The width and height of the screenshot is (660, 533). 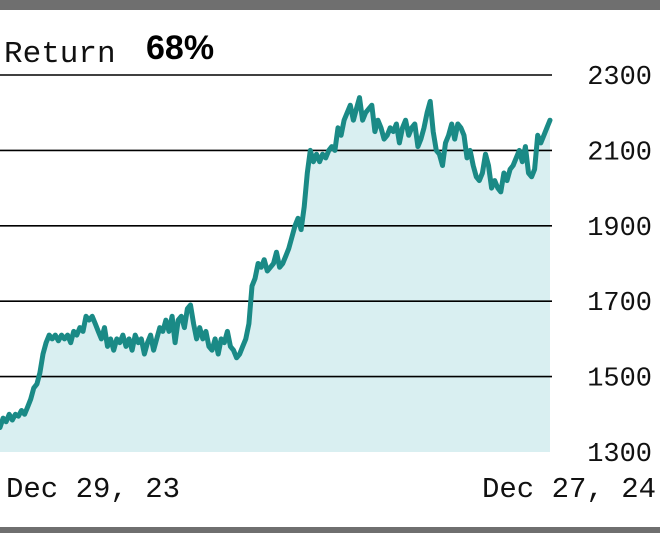 I want to click on x-tick-start: Dec 29, 23, so click(x=93, y=489).